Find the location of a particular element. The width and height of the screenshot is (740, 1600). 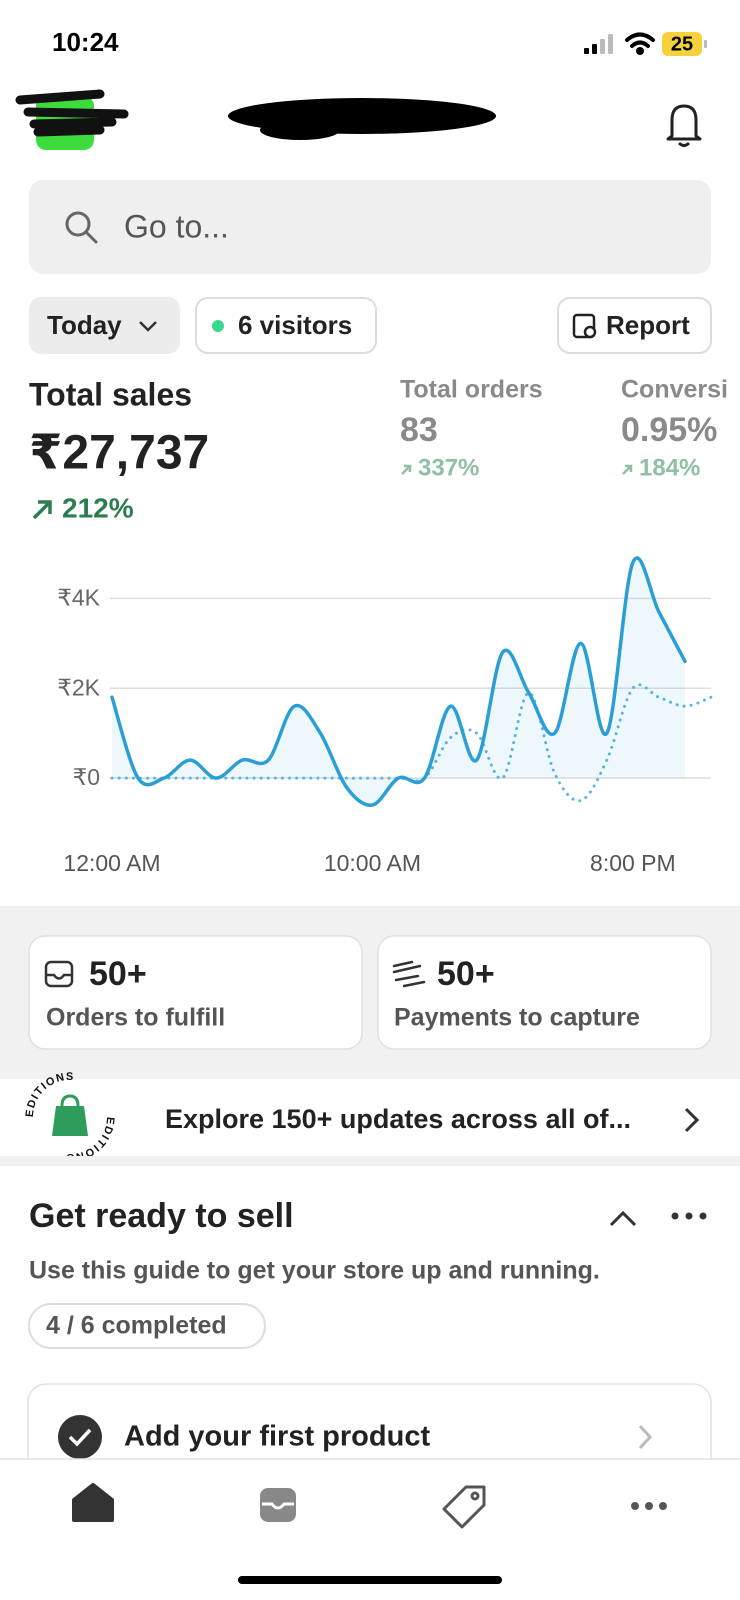

series-line is located at coordinates (398, 681).